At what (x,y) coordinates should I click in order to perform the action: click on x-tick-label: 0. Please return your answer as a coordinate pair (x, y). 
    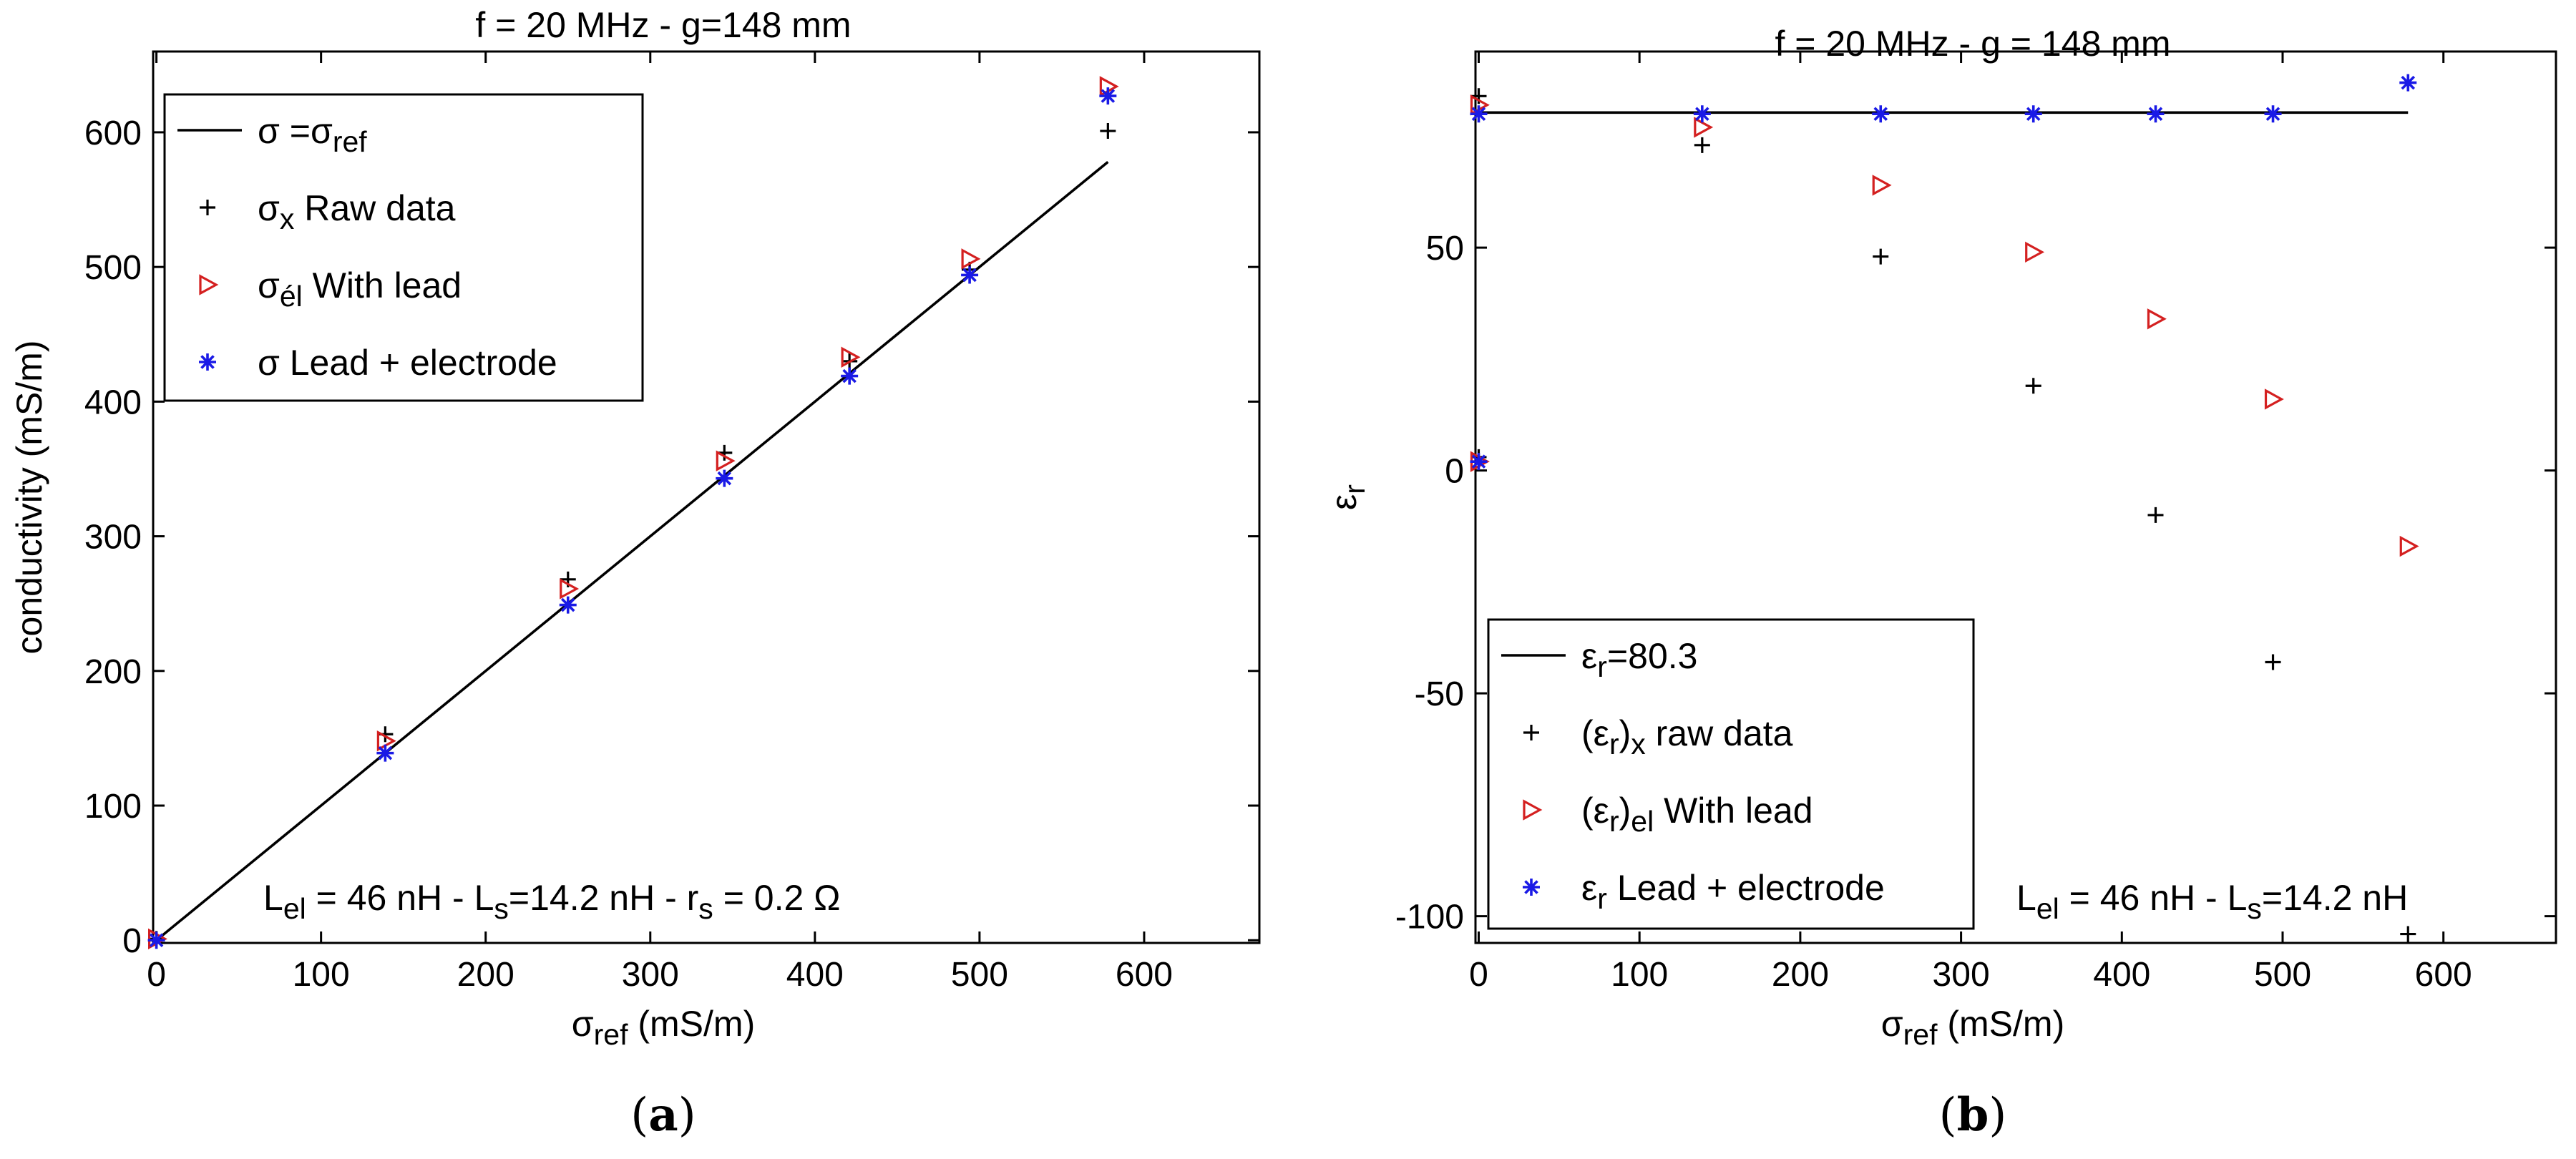
    Looking at the image, I should click on (1478, 975).